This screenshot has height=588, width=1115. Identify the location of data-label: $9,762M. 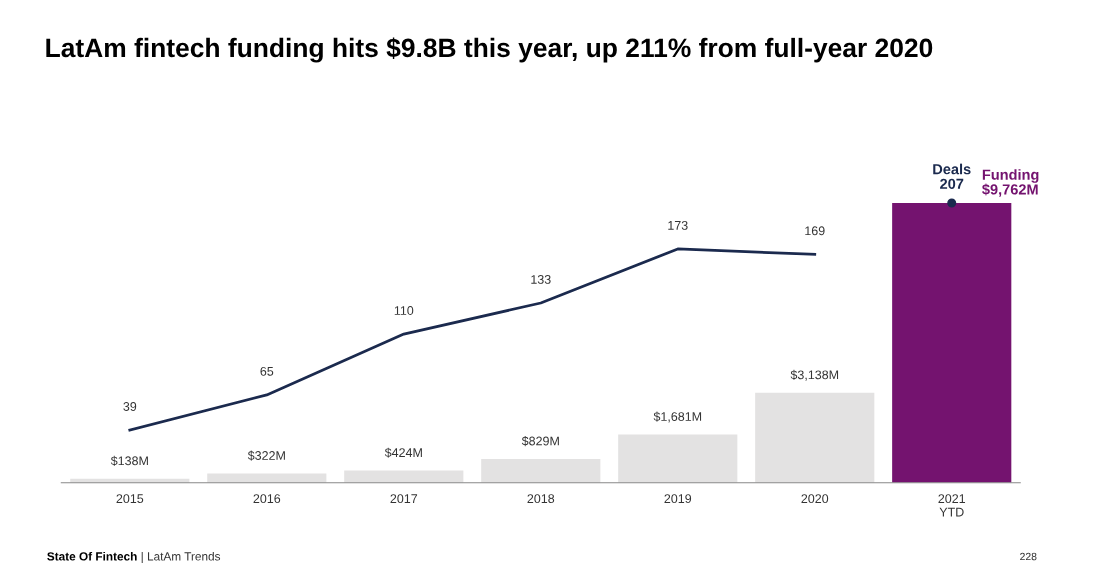
(1010, 190).